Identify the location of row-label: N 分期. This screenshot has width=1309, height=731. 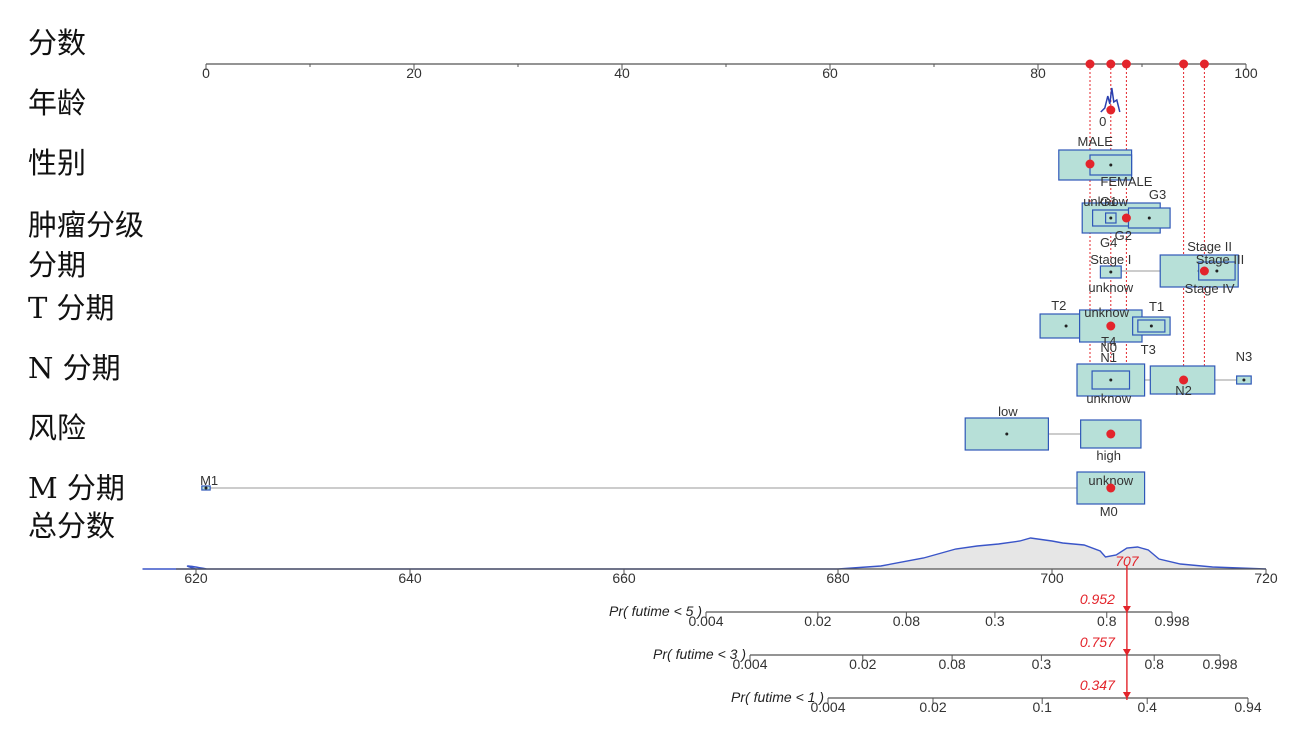
(74, 368).